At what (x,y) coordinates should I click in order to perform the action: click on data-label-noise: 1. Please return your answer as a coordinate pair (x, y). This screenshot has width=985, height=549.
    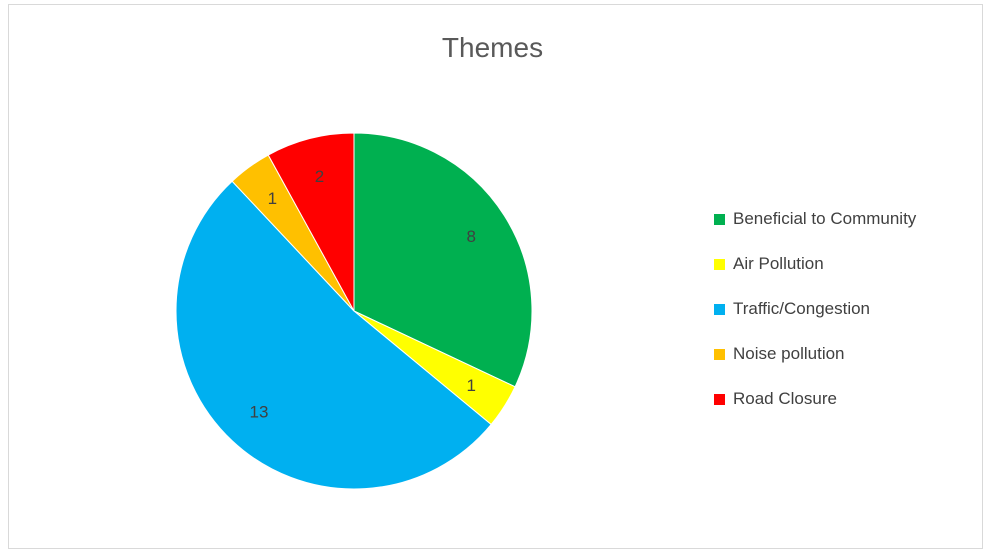
    Looking at the image, I should click on (272, 198).